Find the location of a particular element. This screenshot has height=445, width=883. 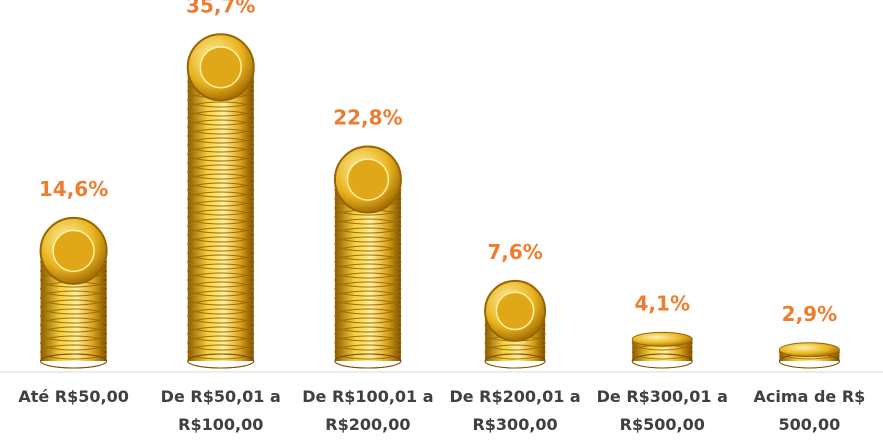

x-tick-label: De R$50,01 a R$100,00 is located at coordinates (220, 410).